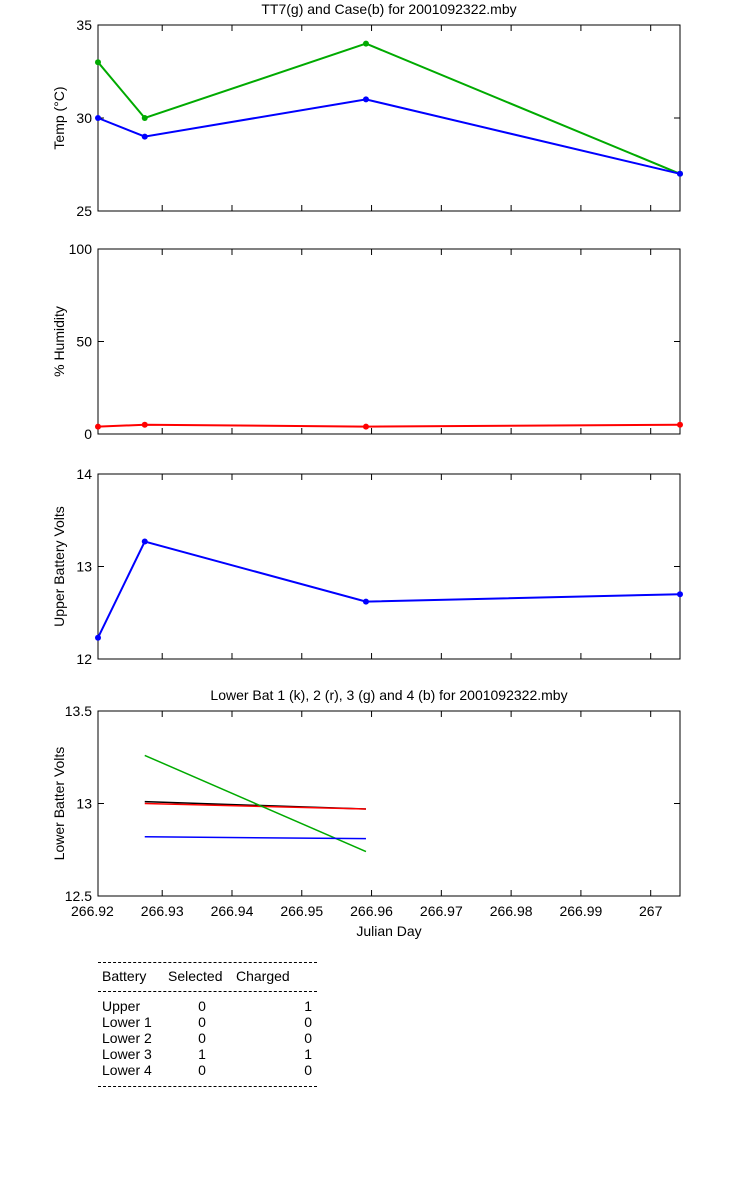  Describe the element at coordinates (84, 342) in the screenshot. I see `y-tick-label: 50` at that location.